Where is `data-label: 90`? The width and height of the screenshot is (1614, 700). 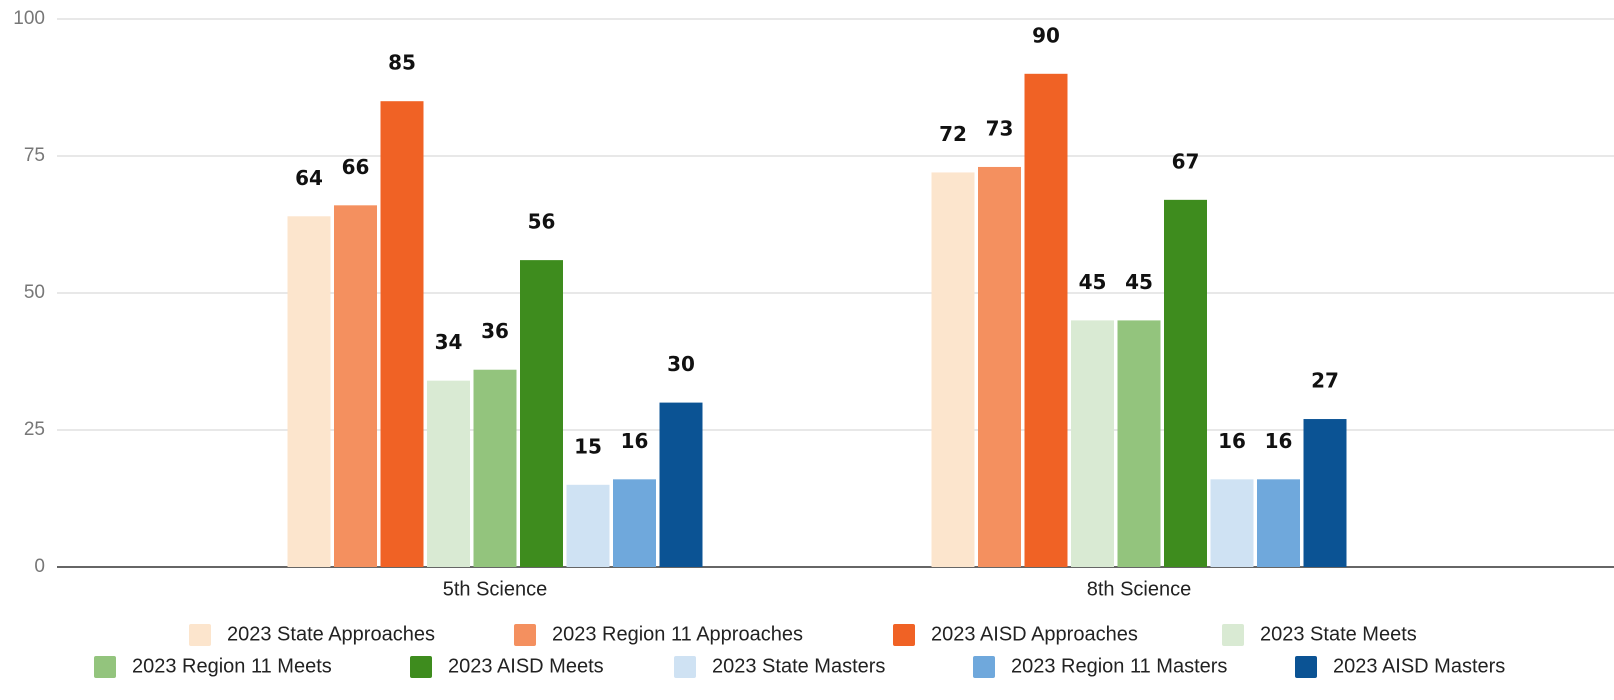
data-label: 90 is located at coordinates (1046, 35).